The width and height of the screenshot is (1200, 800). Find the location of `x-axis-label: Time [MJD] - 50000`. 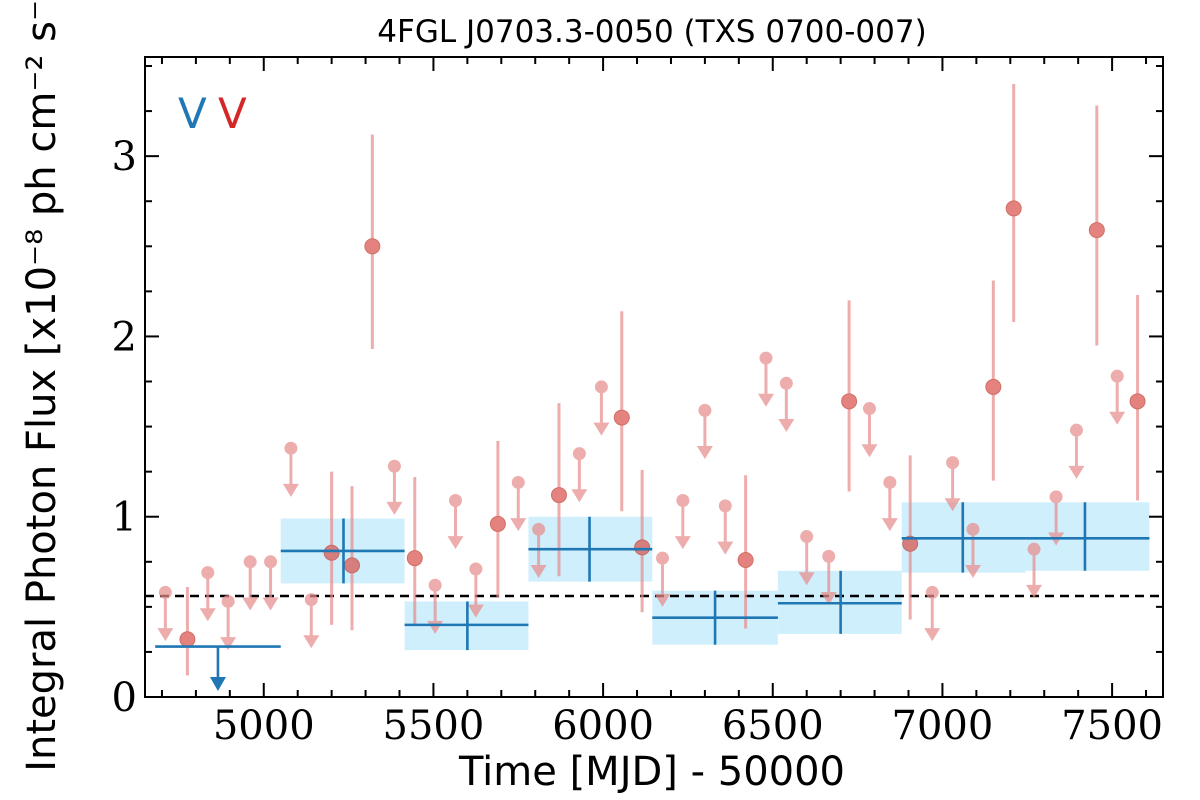

x-axis-label: Time [MJD] - 50000 is located at coordinates (651, 772).